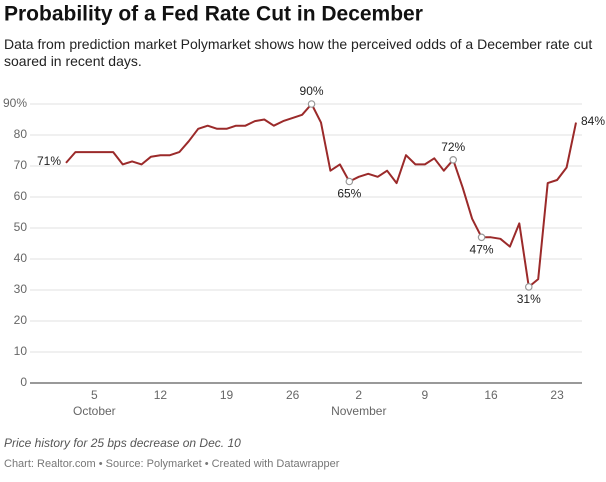 This screenshot has height=482, width=606. What do you see at coordinates (94, 411) in the screenshot?
I see `x-group-label: October` at bounding box center [94, 411].